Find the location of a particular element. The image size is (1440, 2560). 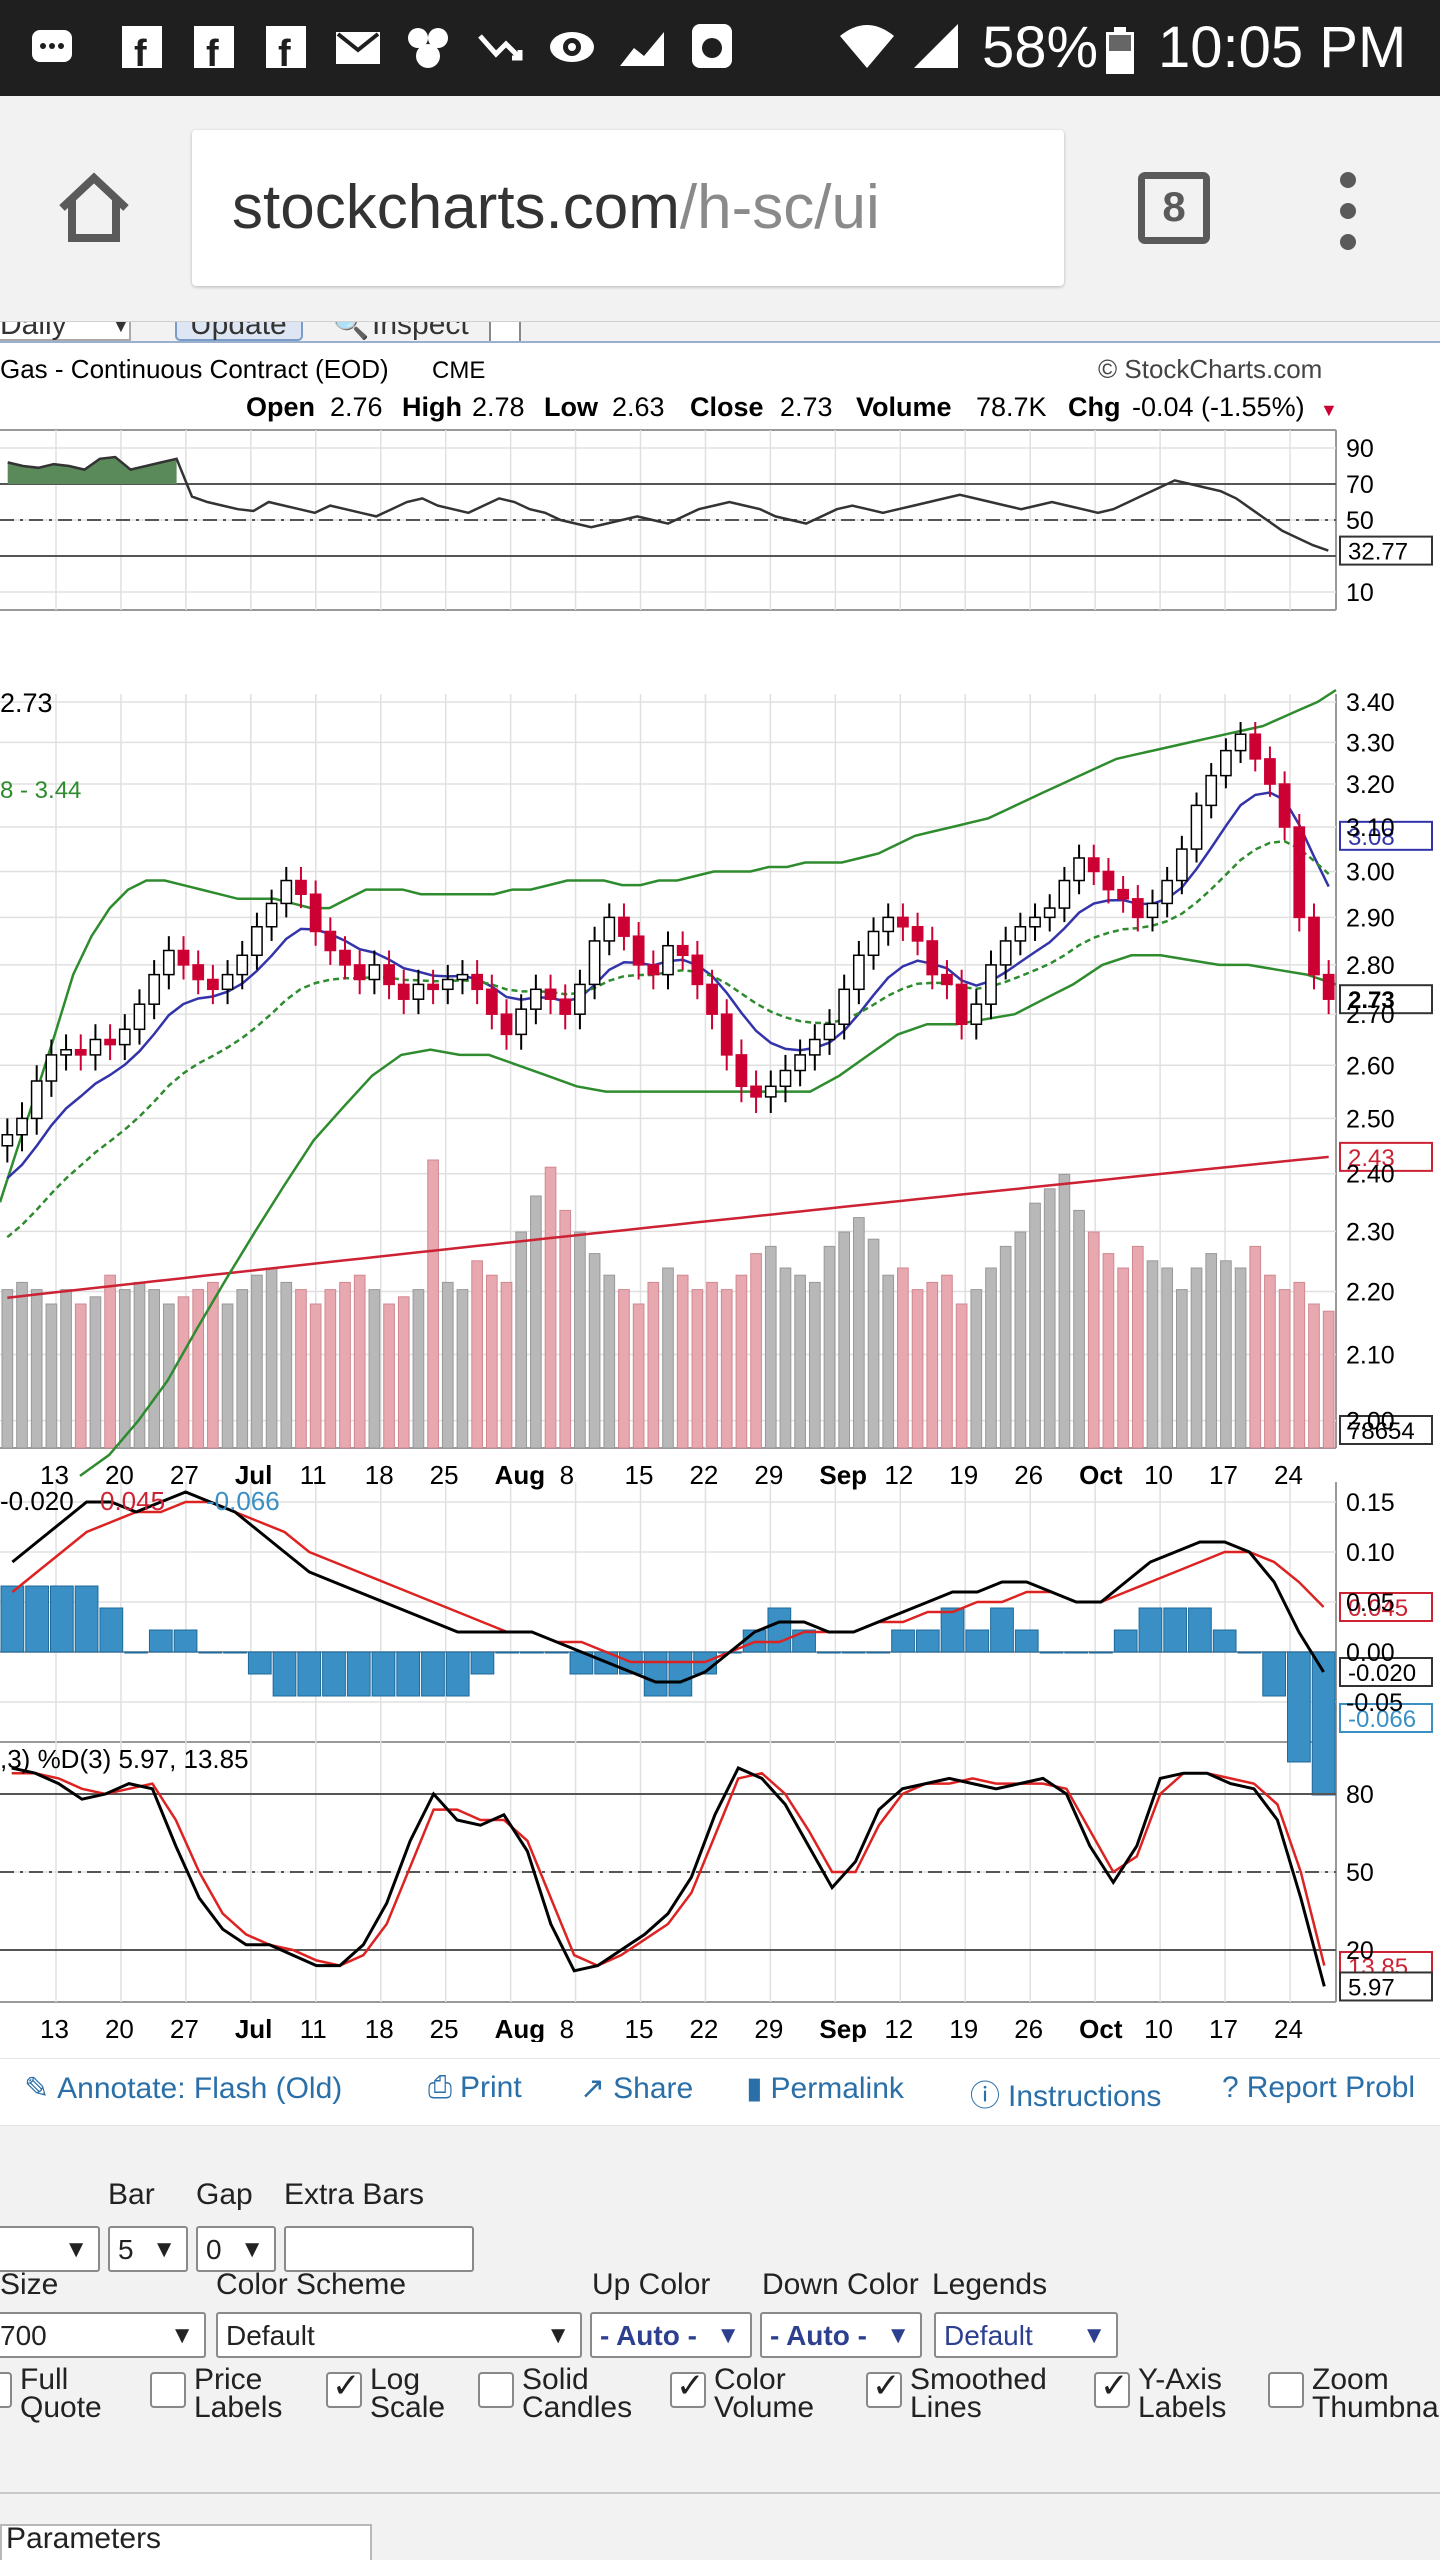

print-link: ⎙ Print is located at coordinates (475, 2087).